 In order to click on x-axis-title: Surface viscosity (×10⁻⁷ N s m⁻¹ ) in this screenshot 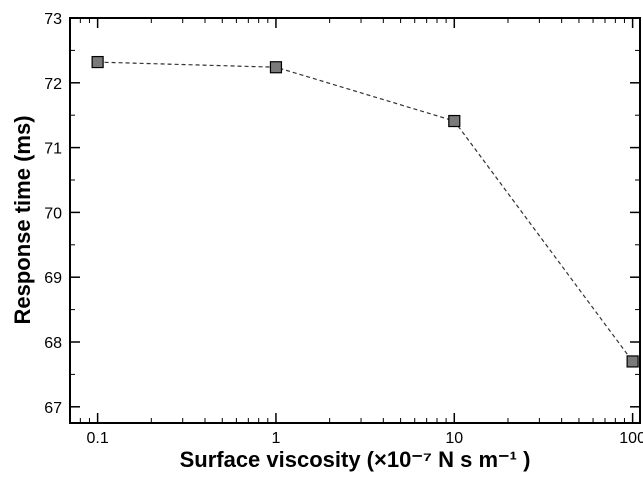, I will do `click(355, 459)`.